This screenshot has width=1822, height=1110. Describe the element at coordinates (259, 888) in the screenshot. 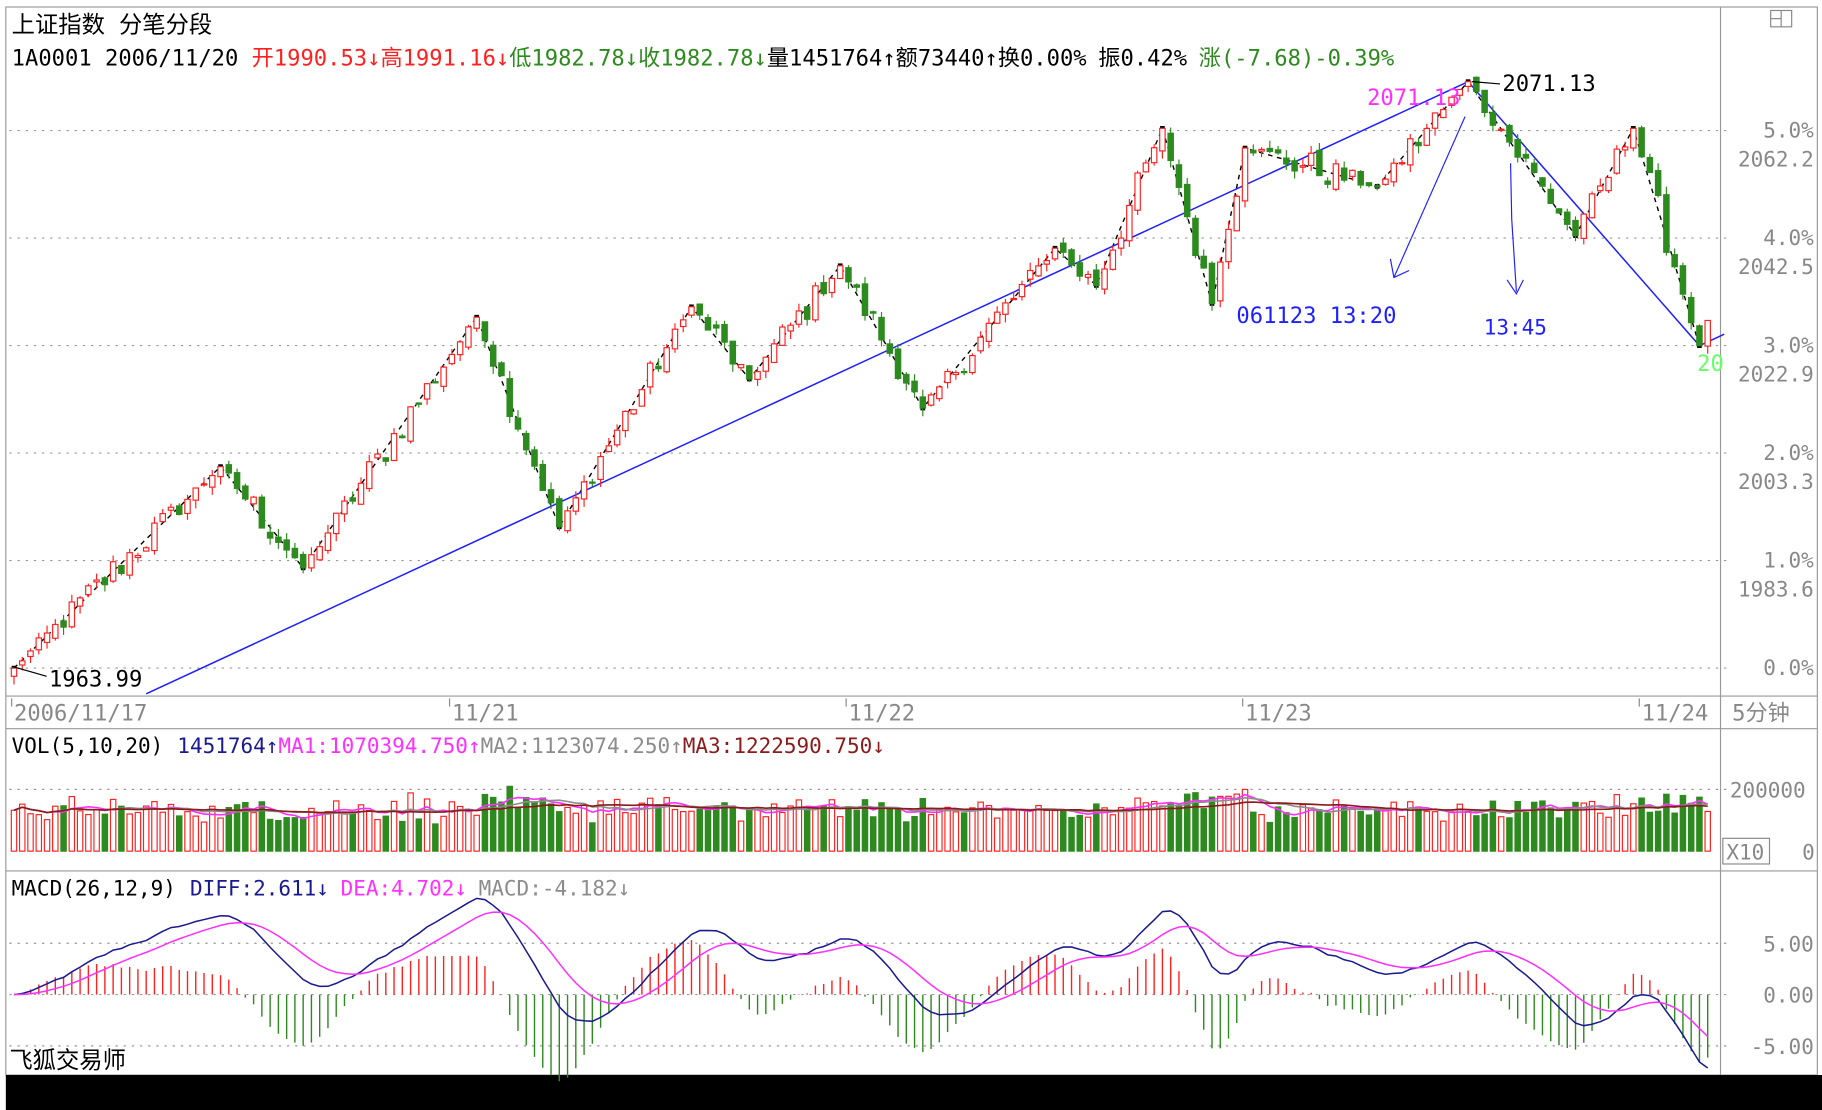

I see `macd-diff: DIFF:2.611↓` at that location.